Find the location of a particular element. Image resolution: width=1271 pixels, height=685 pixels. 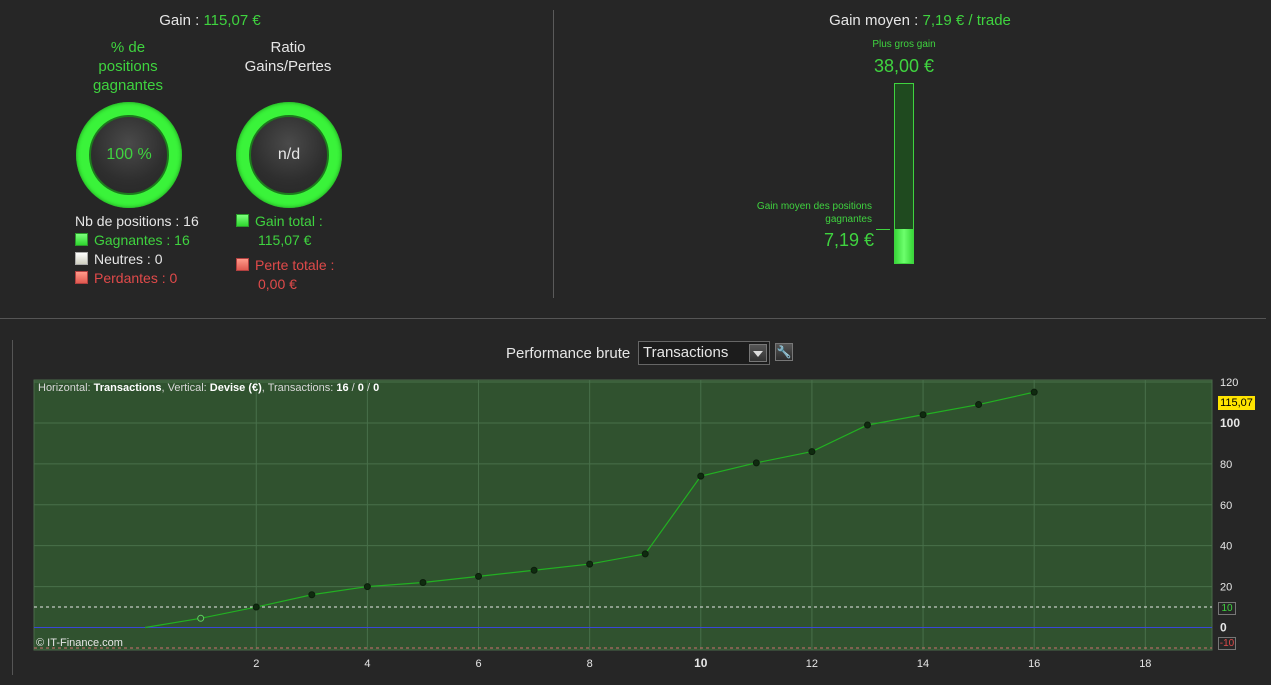

x-tick-label: 2 is located at coordinates (256, 664).